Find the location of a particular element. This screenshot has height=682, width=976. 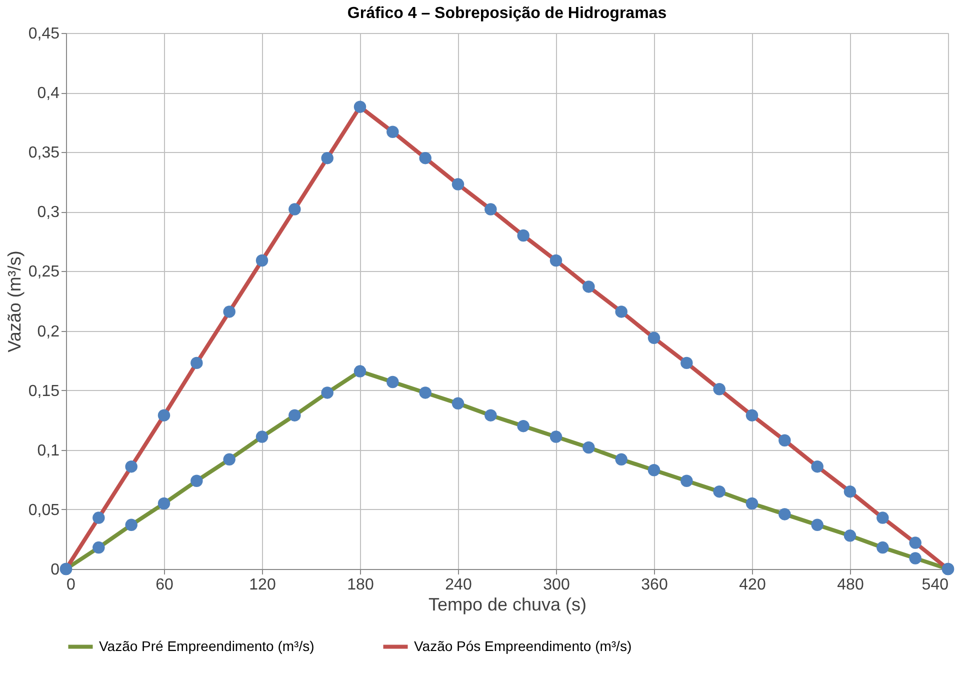

y-tick-label: 0,05 is located at coordinates (44, 510).